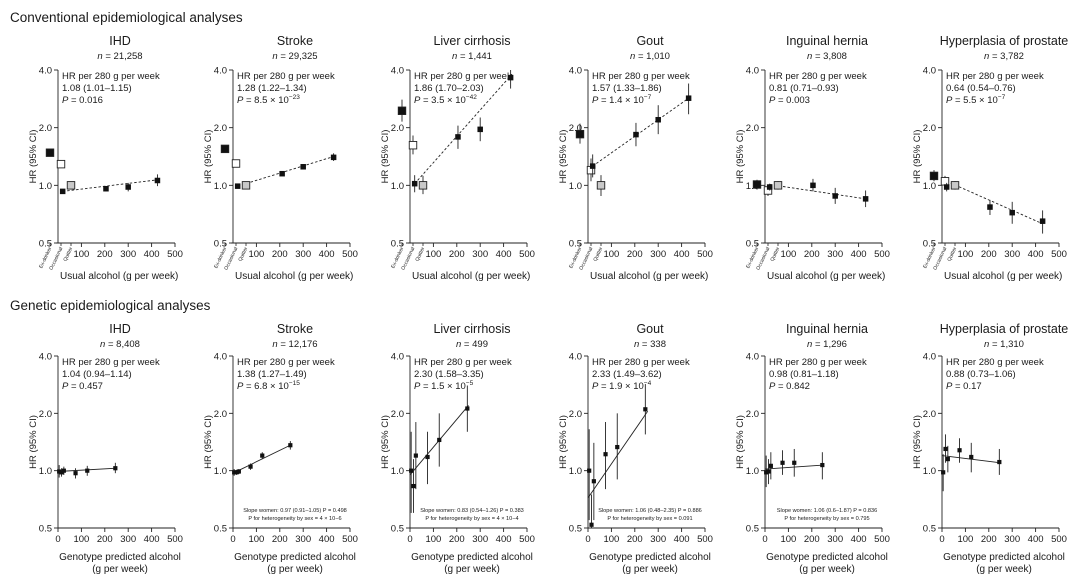  Describe the element at coordinates (976, 100) in the screenshot. I see `stat-p-value: P = 5.5 × 10−7` at that location.